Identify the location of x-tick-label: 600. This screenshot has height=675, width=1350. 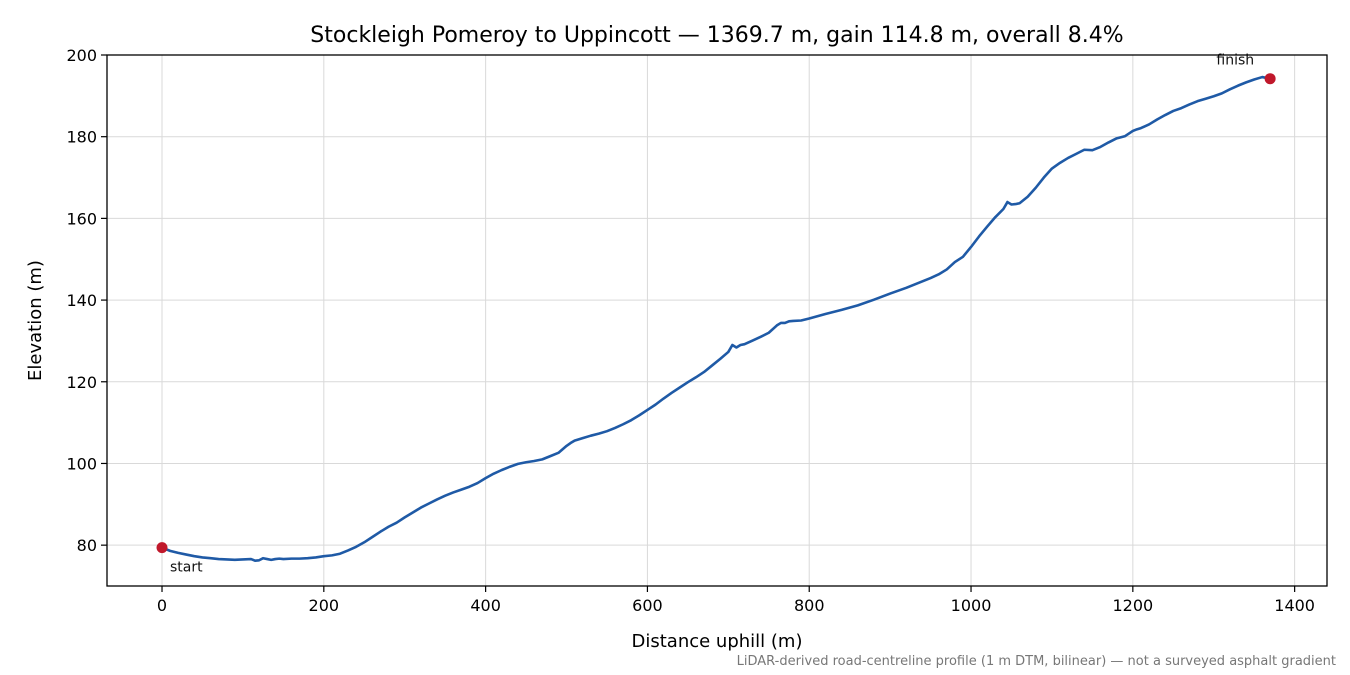
(647, 605).